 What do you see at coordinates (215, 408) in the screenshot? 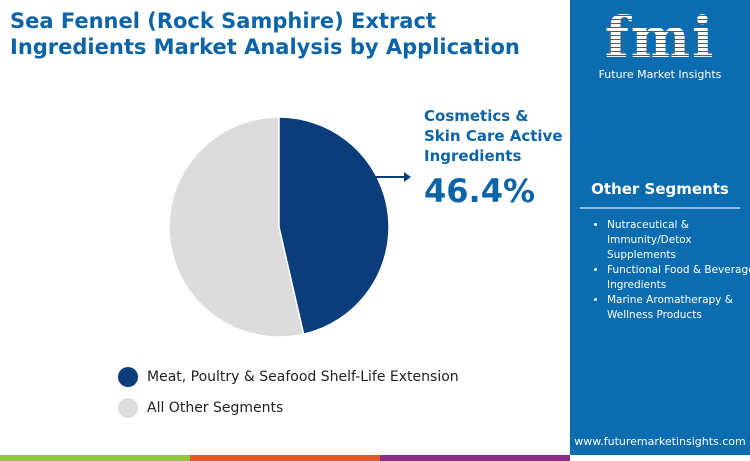
I see `legend-label: All Other Segments` at bounding box center [215, 408].